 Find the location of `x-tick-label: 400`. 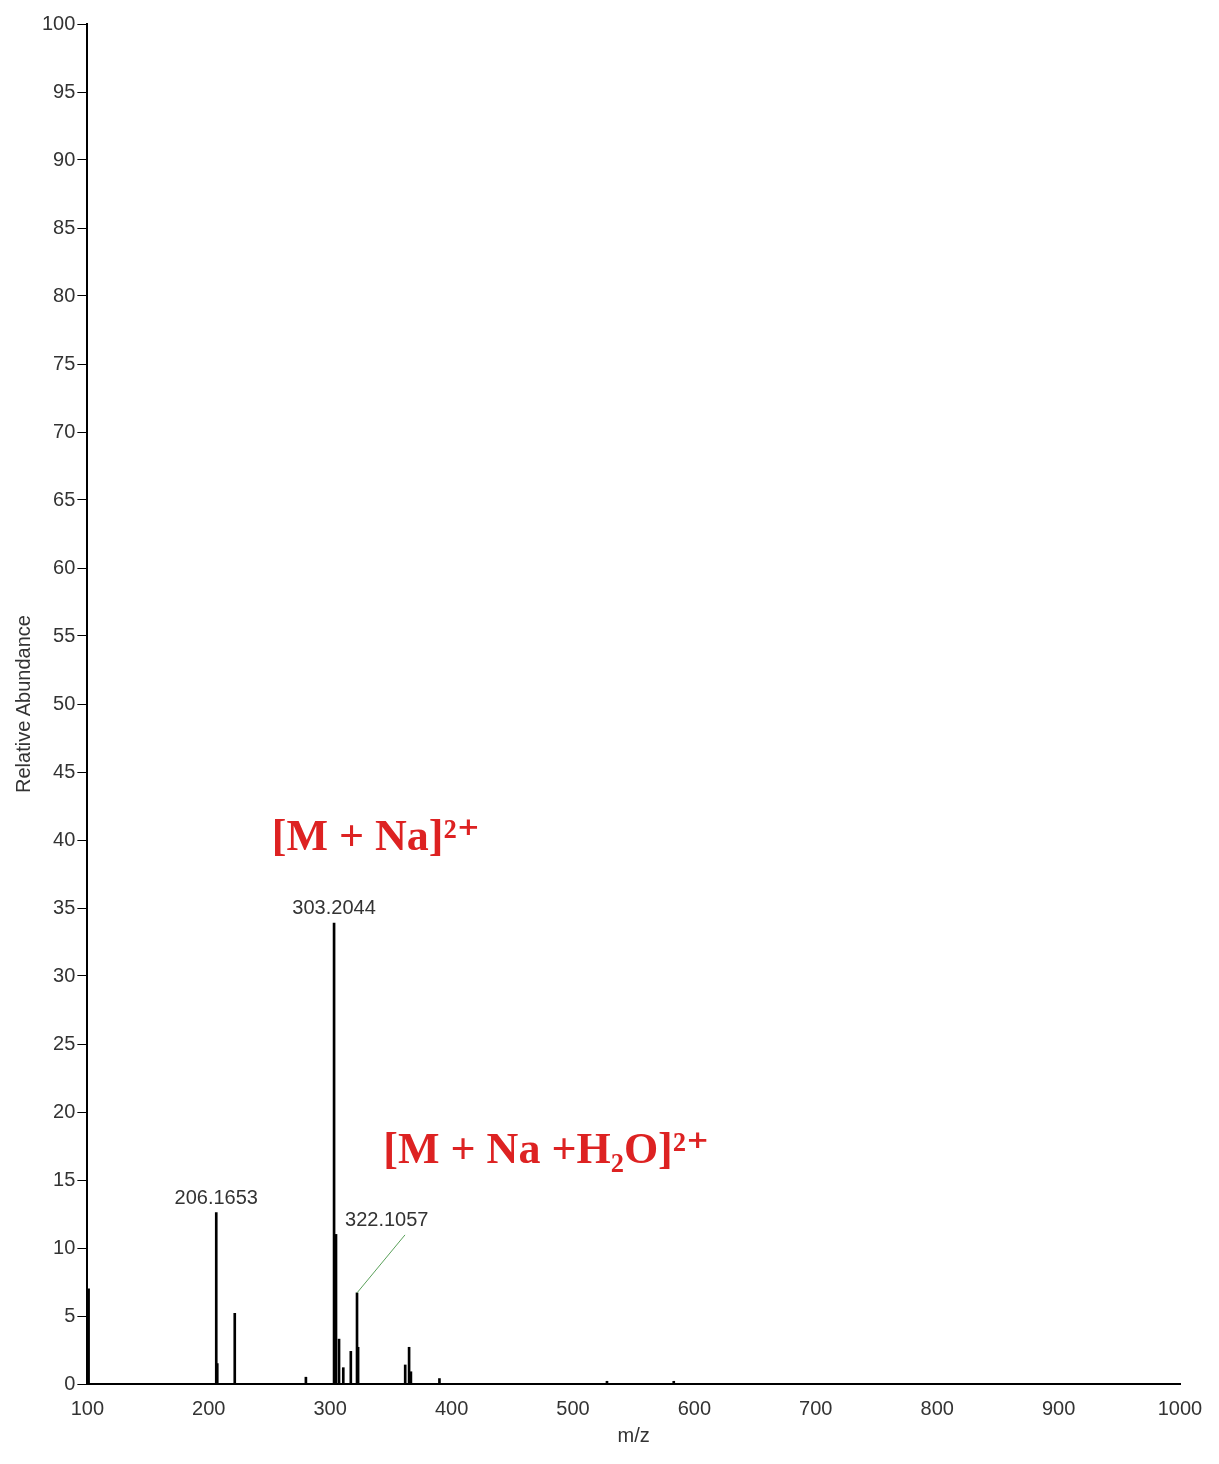

x-tick-label: 400 is located at coordinates (451, 1407).